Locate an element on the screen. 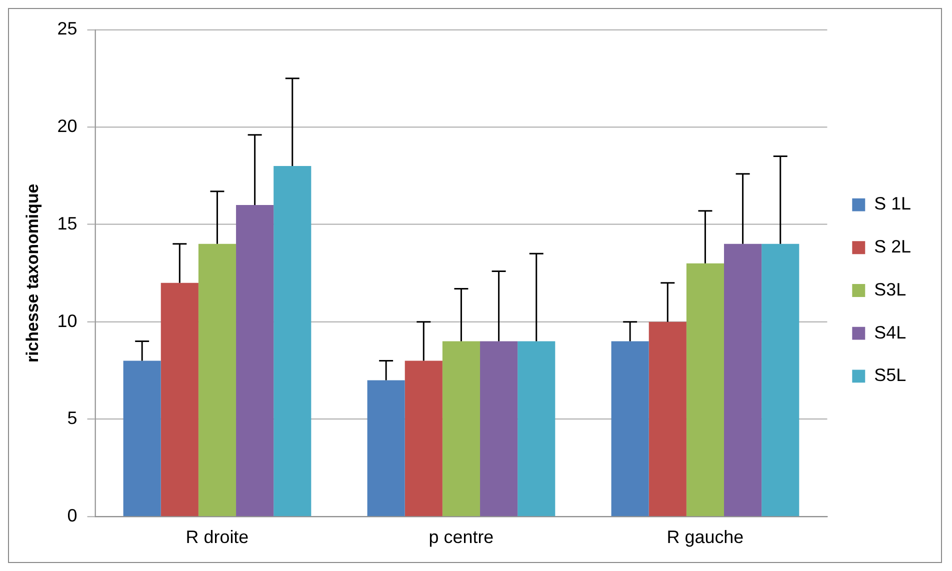 Image resolution: width=952 pixels, height=571 pixels. legend-label: S 1L is located at coordinates (893, 204).